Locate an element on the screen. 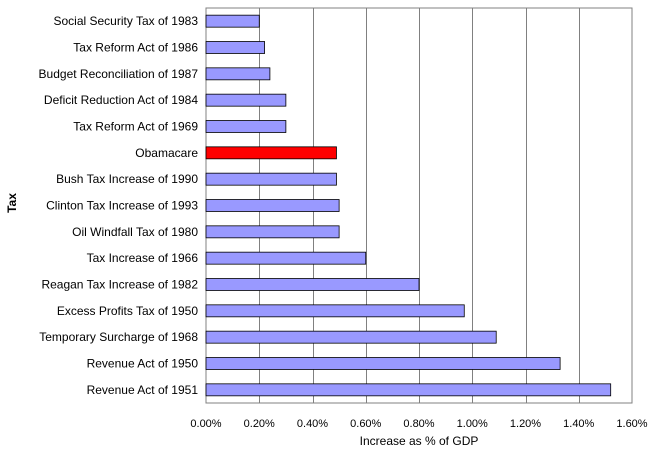  category-label: Tax Reform Act of 1969 is located at coordinates (135, 127).